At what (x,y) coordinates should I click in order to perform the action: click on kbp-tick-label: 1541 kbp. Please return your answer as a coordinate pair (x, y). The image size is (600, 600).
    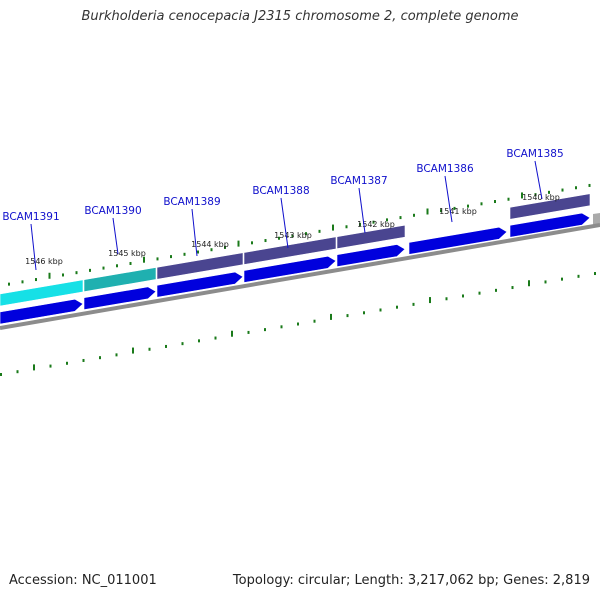
    Looking at the image, I should click on (458, 211).